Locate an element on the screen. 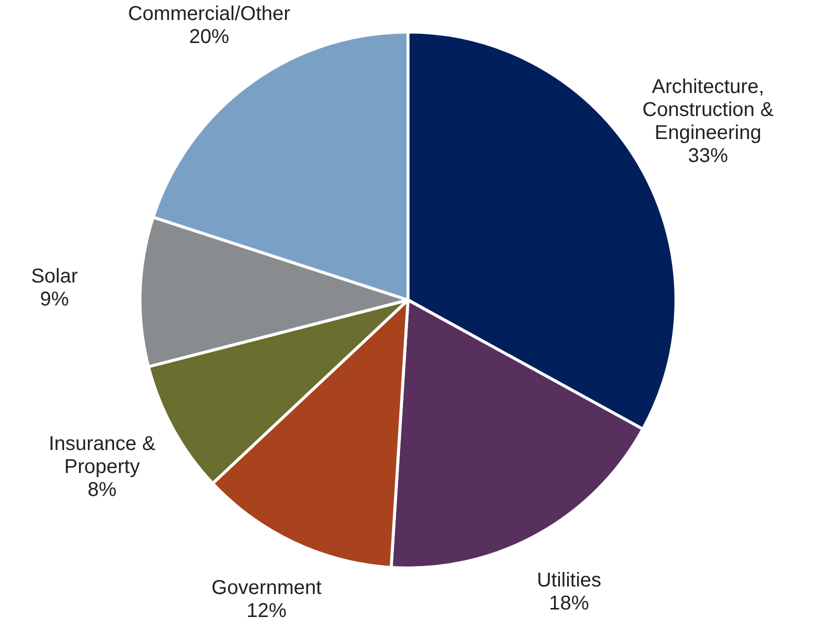 The image size is (830, 624). slice-label: Architecture, Construction & Engineering is located at coordinates (708, 110).